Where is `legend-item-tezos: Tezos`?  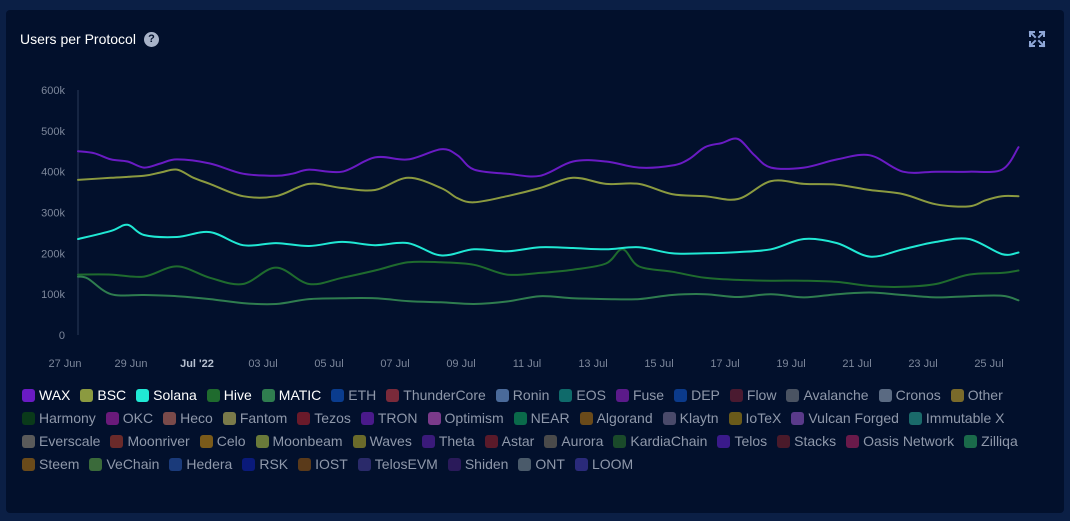
legend-item-tezos: Tezos is located at coordinates (324, 418).